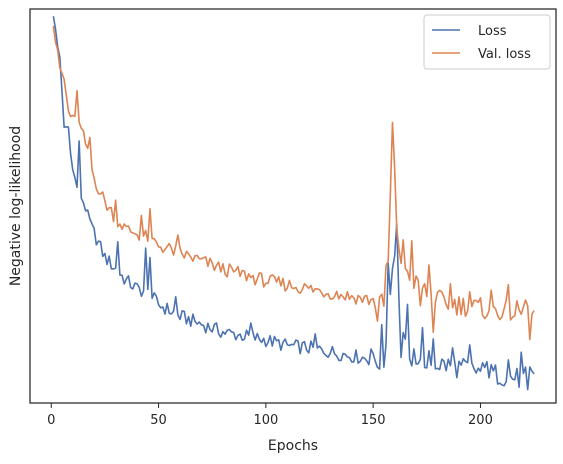 This screenshot has height=464, width=563. I want to click on x-tick-label: 50, so click(158, 420).